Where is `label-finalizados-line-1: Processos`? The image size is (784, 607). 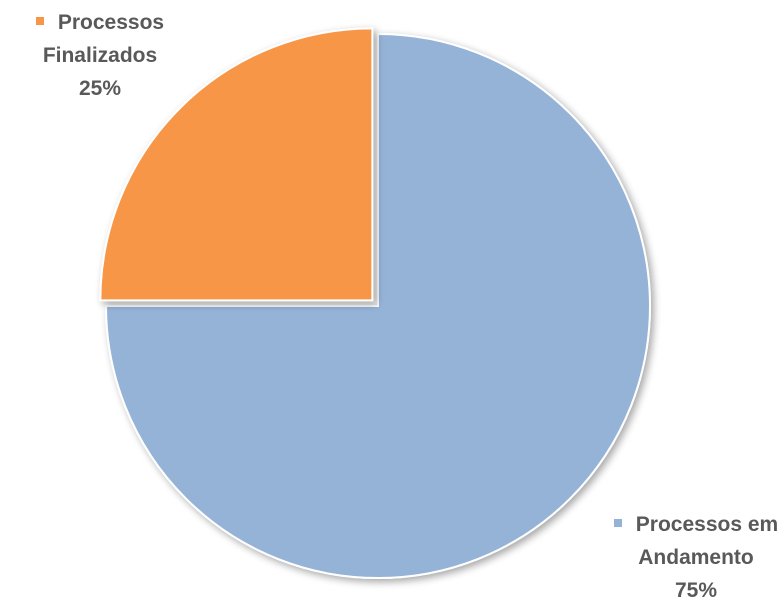 label-finalizados-line-1: Processos is located at coordinates (100, 22).